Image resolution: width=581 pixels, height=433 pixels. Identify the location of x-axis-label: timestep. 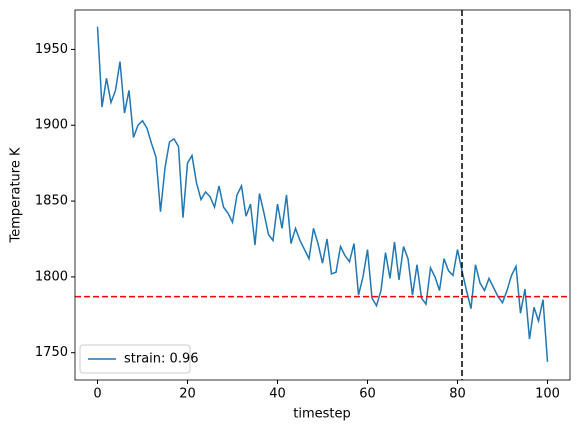
(322, 414).